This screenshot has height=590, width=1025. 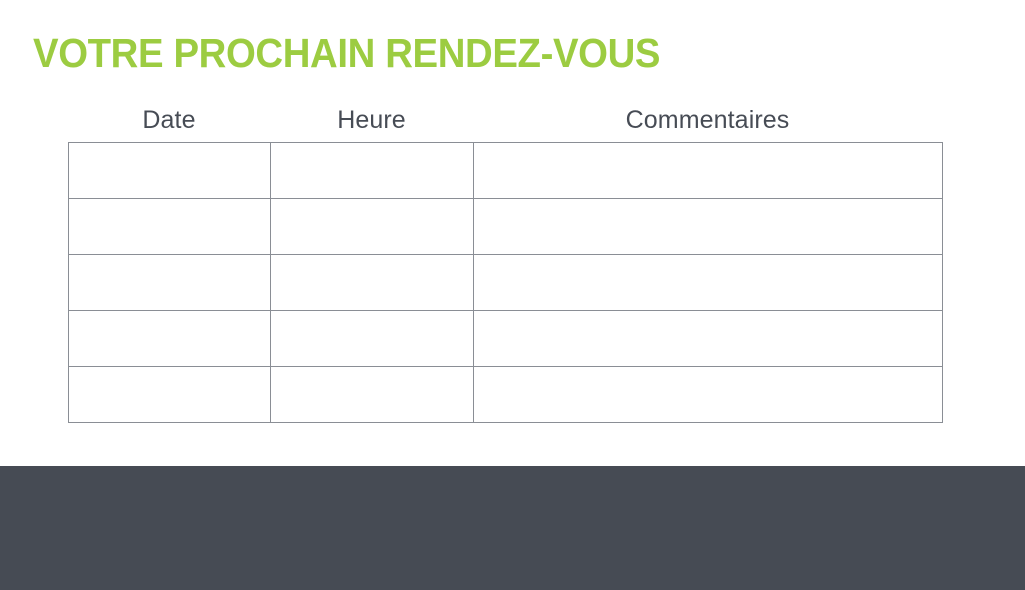 What do you see at coordinates (371, 120) in the screenshot?
I see `column-header-heure: Heure` at bounding box center [371, 120].